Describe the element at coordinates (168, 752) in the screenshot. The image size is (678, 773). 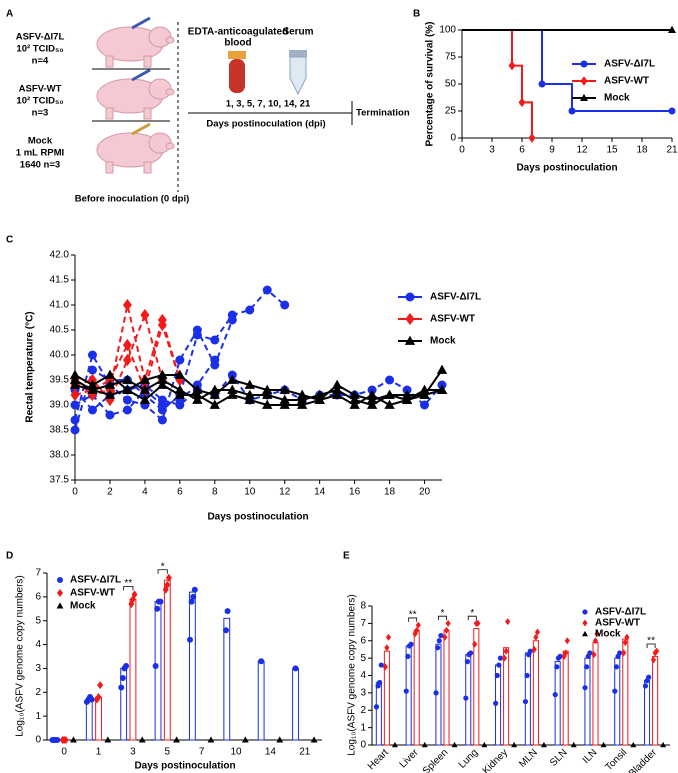
I see `x-tick-label: 5` at that location.